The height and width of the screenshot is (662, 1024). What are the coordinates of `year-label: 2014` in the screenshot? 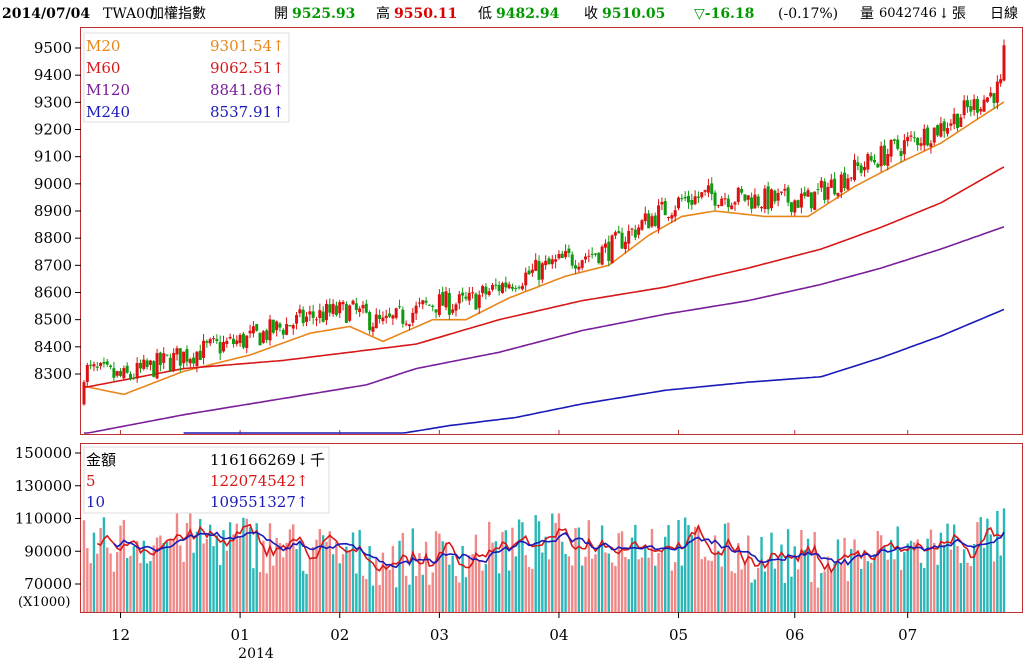 It's located at (256, 654).